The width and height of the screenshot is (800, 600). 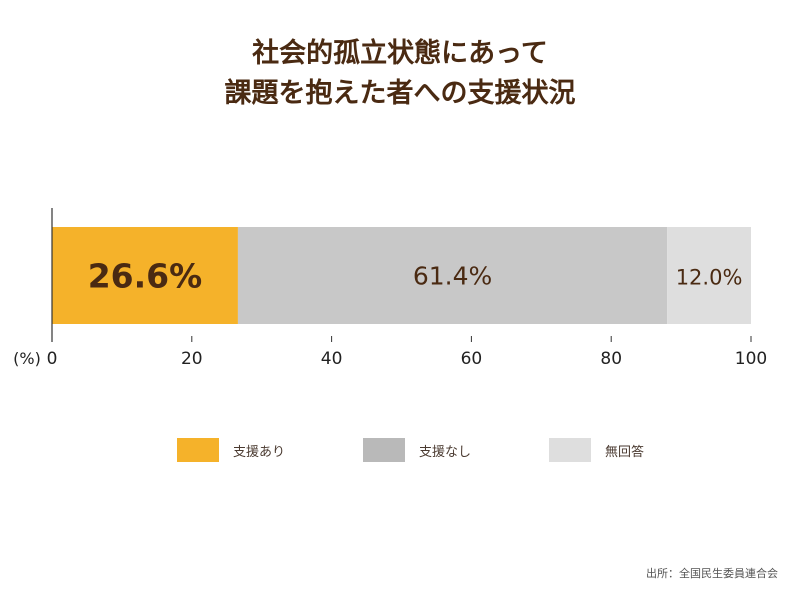 I want to click on data-label: 26.6%, so click(x=145, y=276).